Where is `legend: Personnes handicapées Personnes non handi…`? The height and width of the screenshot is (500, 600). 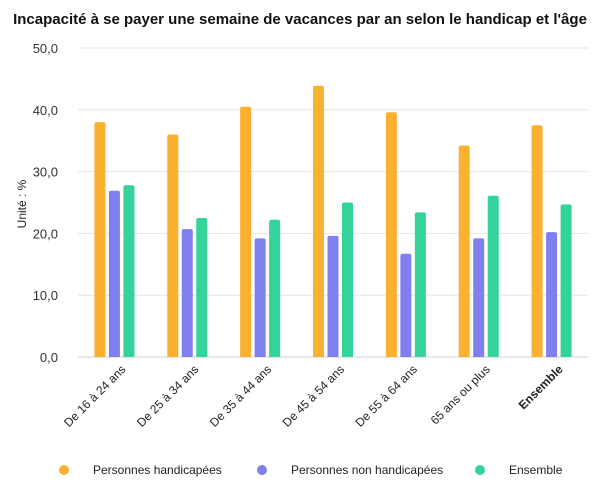 legend: Personnes handicapées Personnes non handi… is located at coordinates (311, 470).